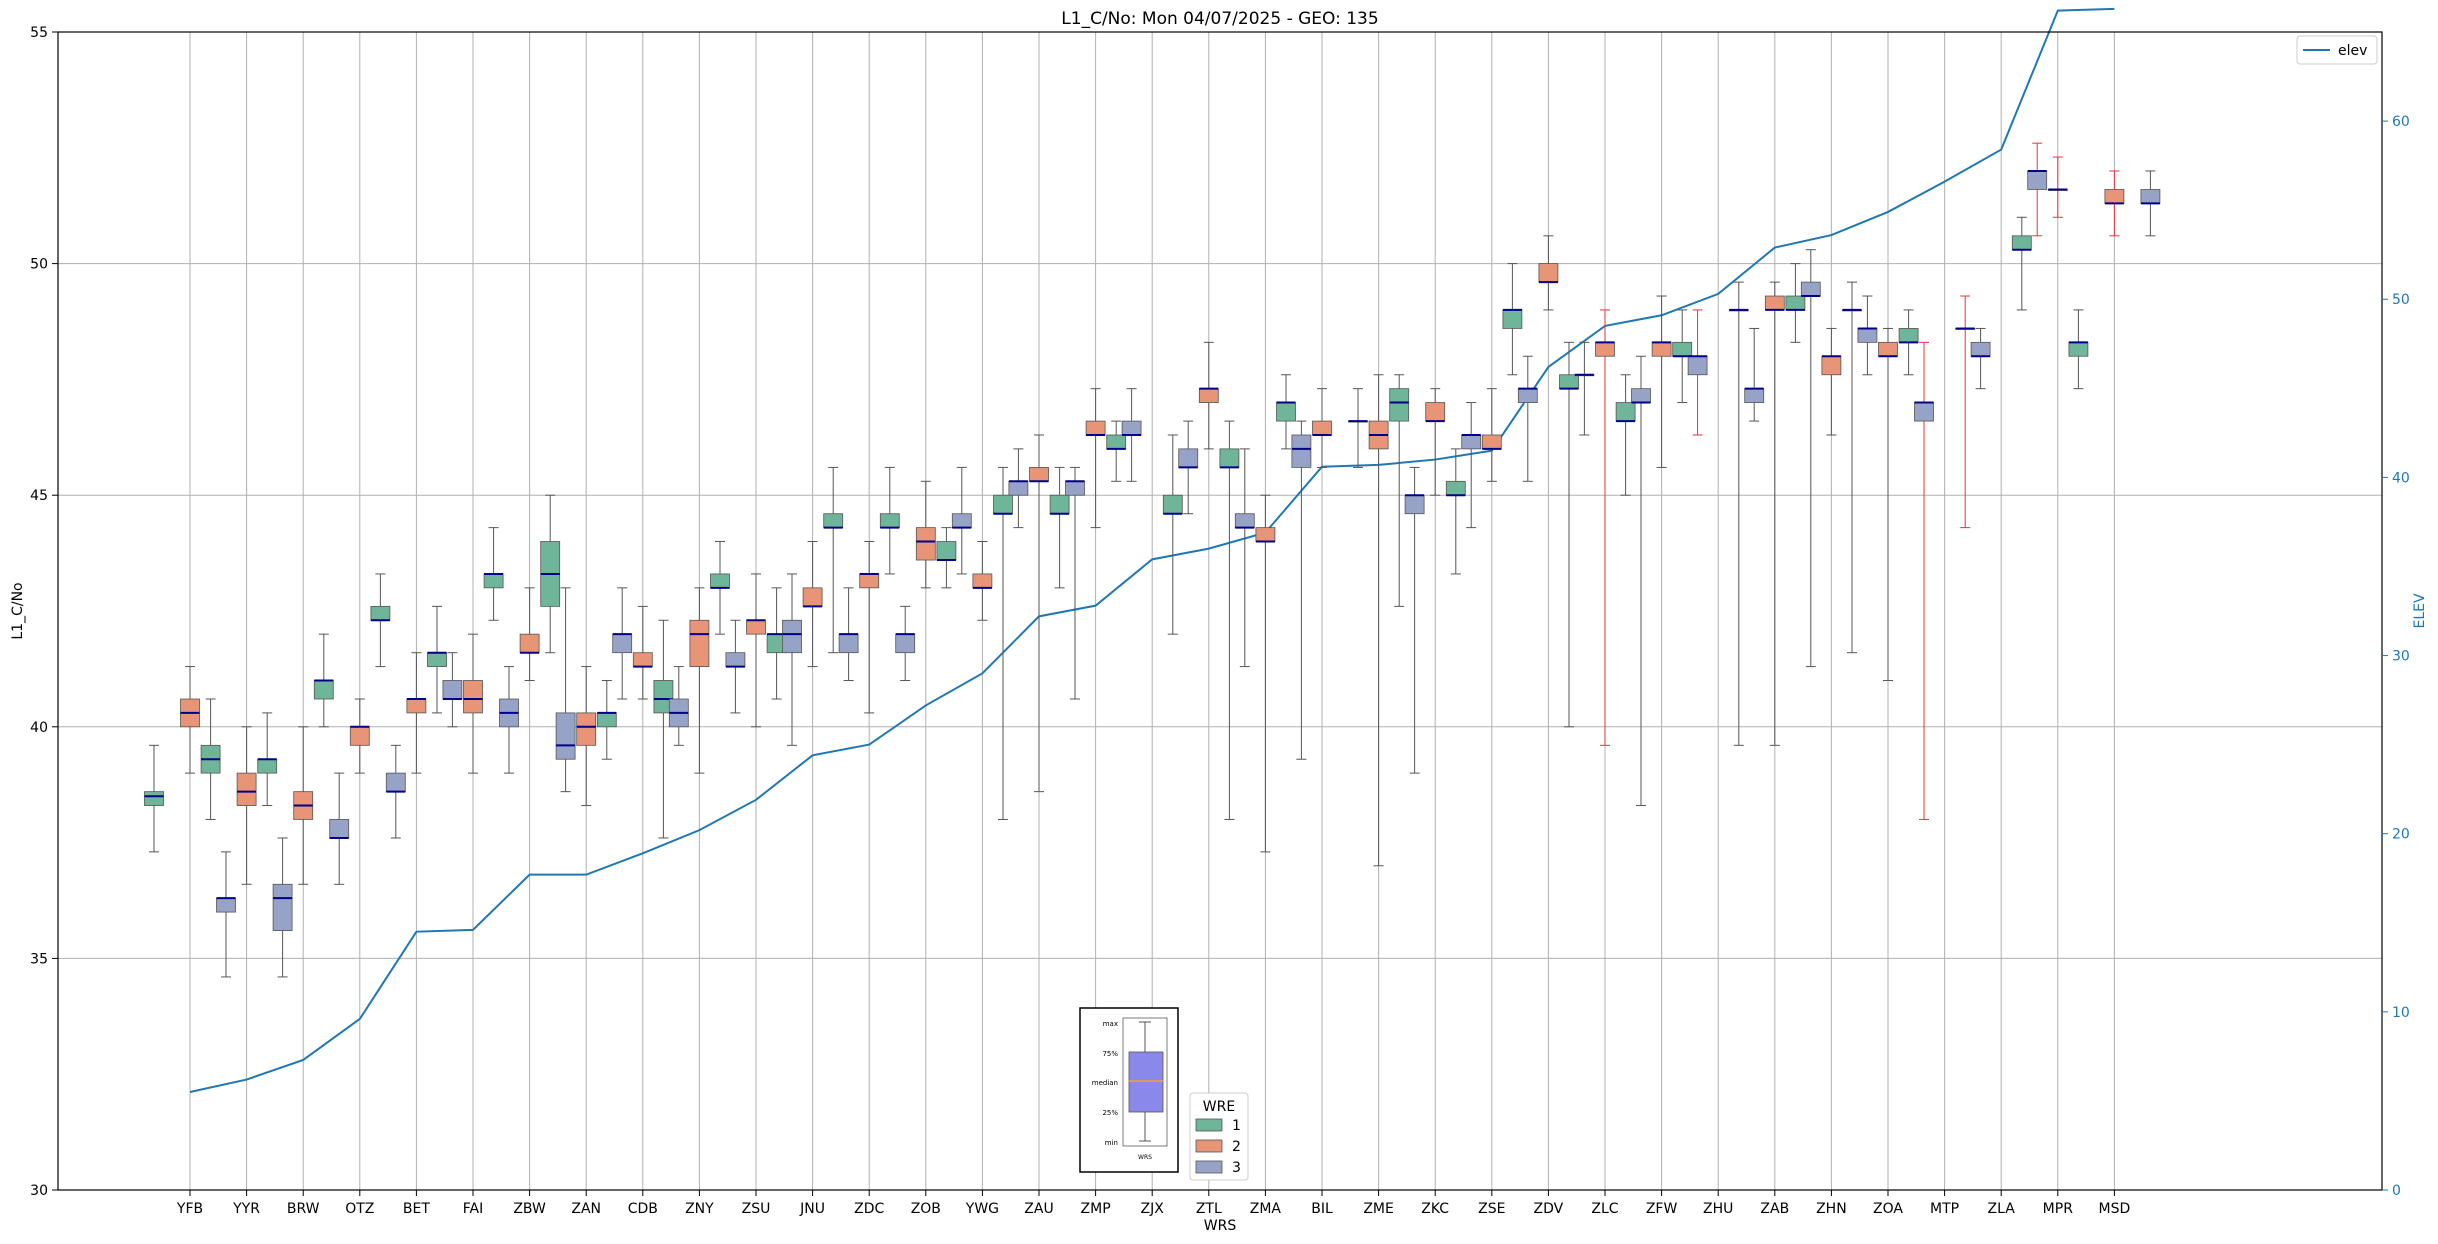 Image resolution: width=2438 pixels, height=1244 pixels. I want to click on y2-tick-label: 20, so click(2401, 835).